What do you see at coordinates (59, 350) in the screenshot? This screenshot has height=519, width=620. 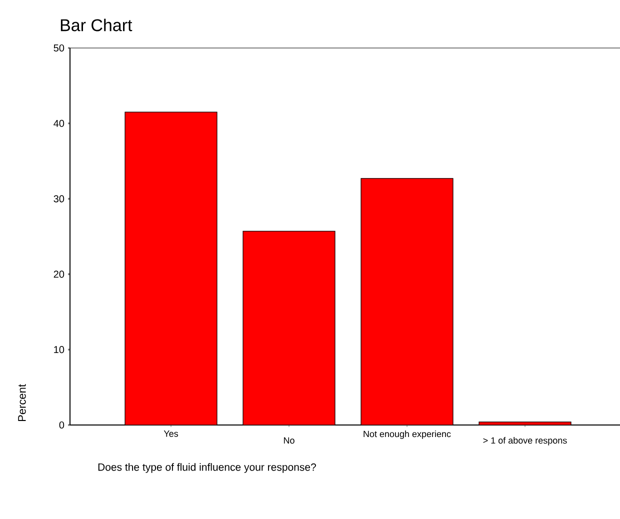 I see `y-tick-label: 10` at bounding box center [59, 350].